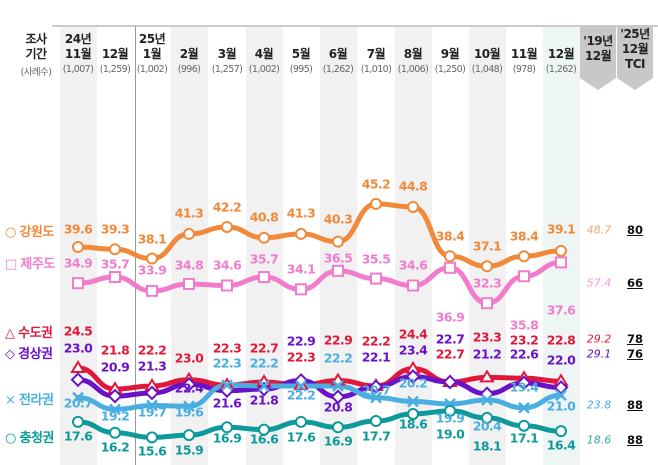  I want to click on data-label: 20.9, so click(115, 367).